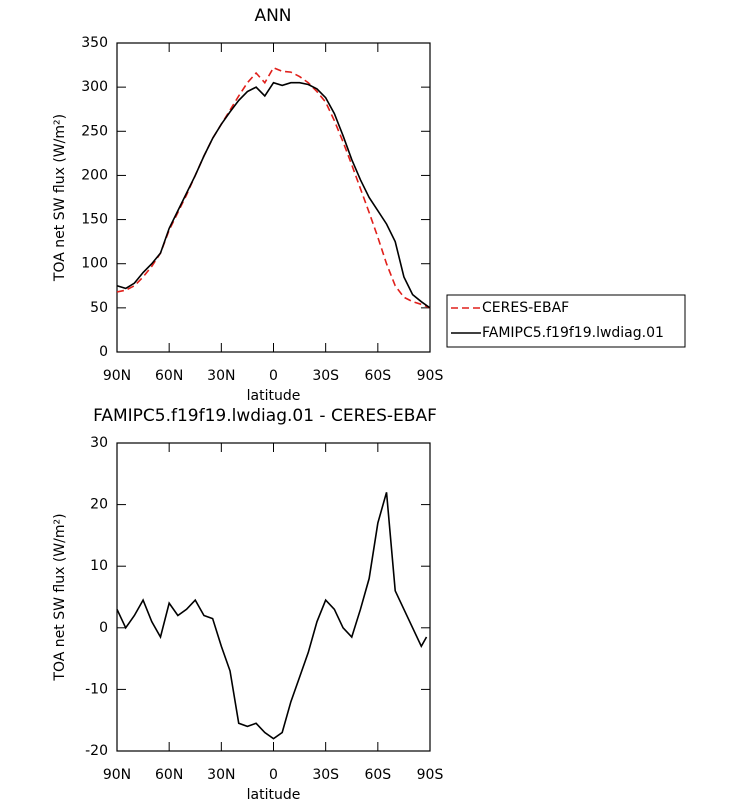  Describe the element at coordinates (94, 220) in the screenshot. I see `y-tick-label: 150` at that location.